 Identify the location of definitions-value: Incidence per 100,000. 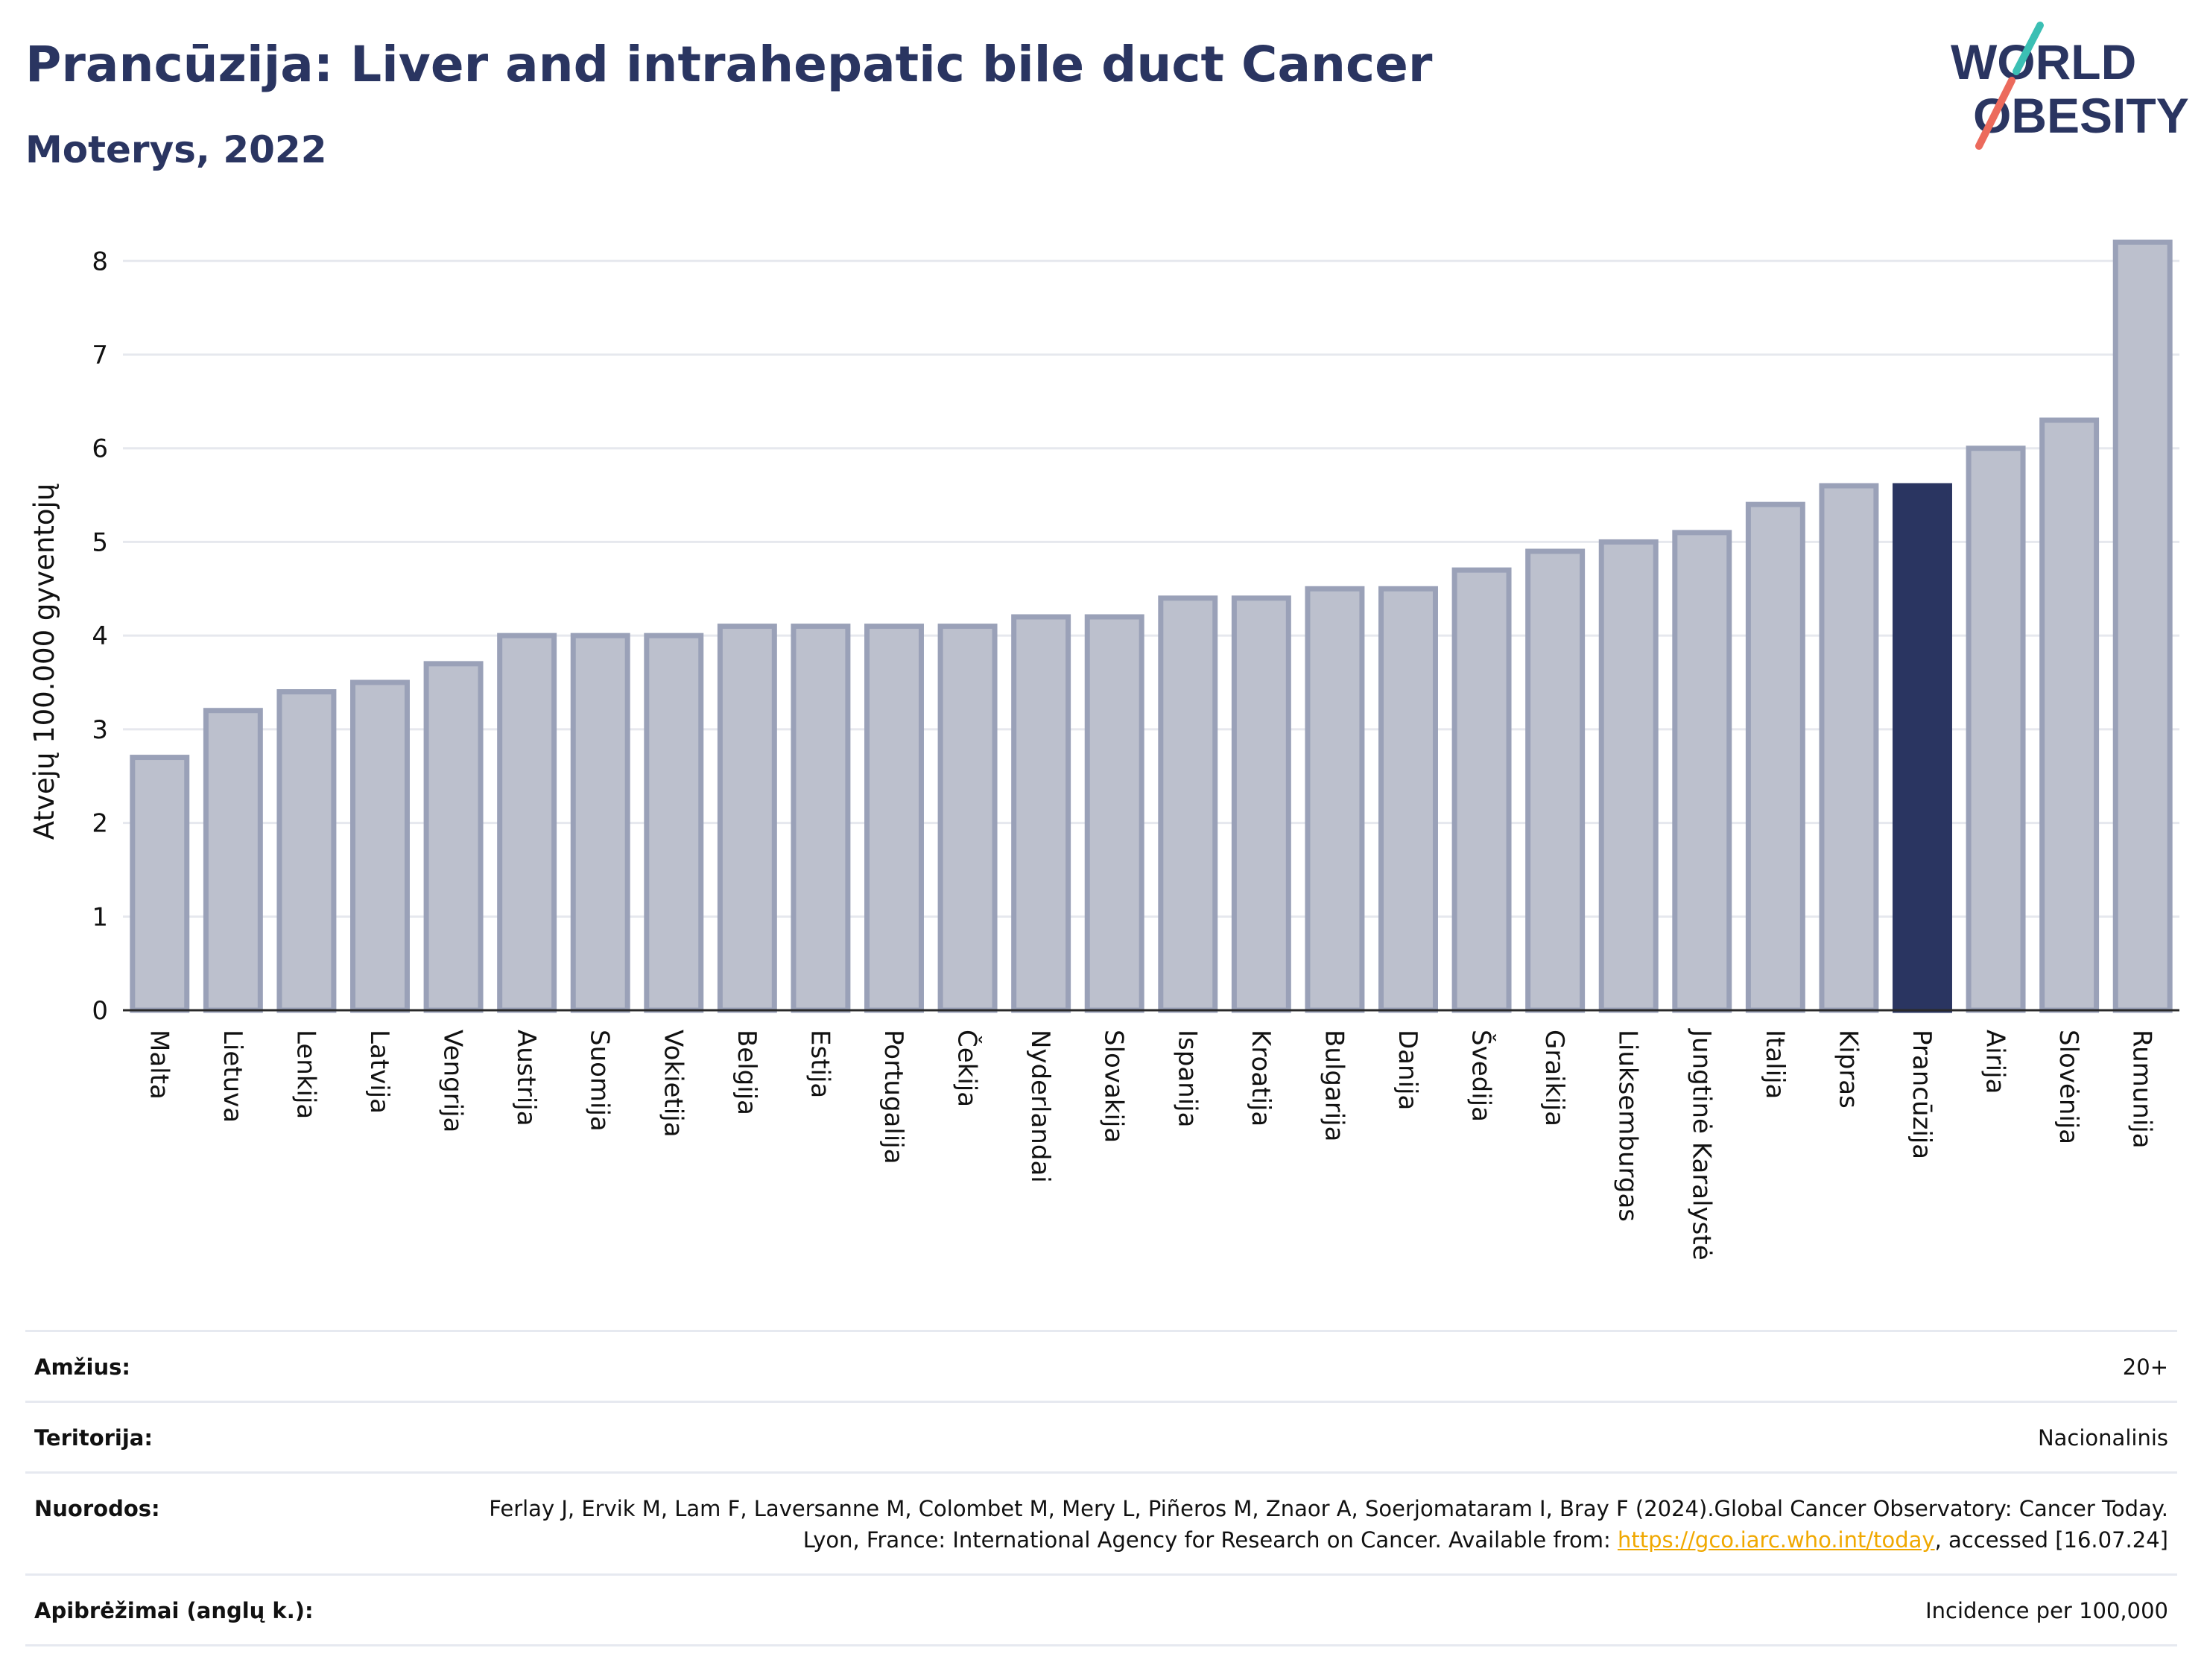
(2047, 1610).